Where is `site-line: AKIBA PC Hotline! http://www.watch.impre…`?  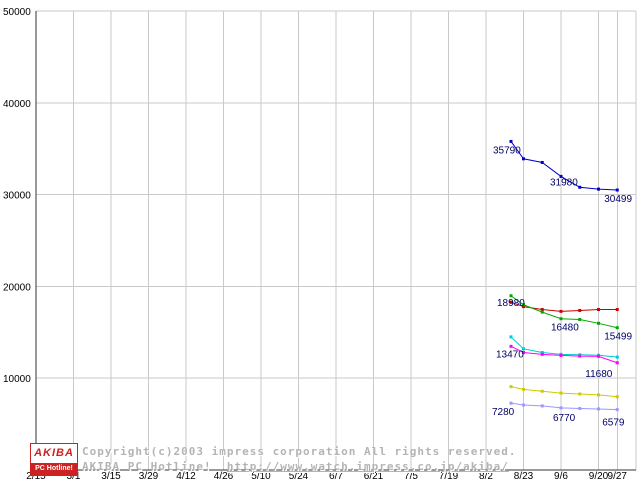 site-line: AKIBA PC Hotline! http://www.watch.impre… is located at coordinates (299, 466).